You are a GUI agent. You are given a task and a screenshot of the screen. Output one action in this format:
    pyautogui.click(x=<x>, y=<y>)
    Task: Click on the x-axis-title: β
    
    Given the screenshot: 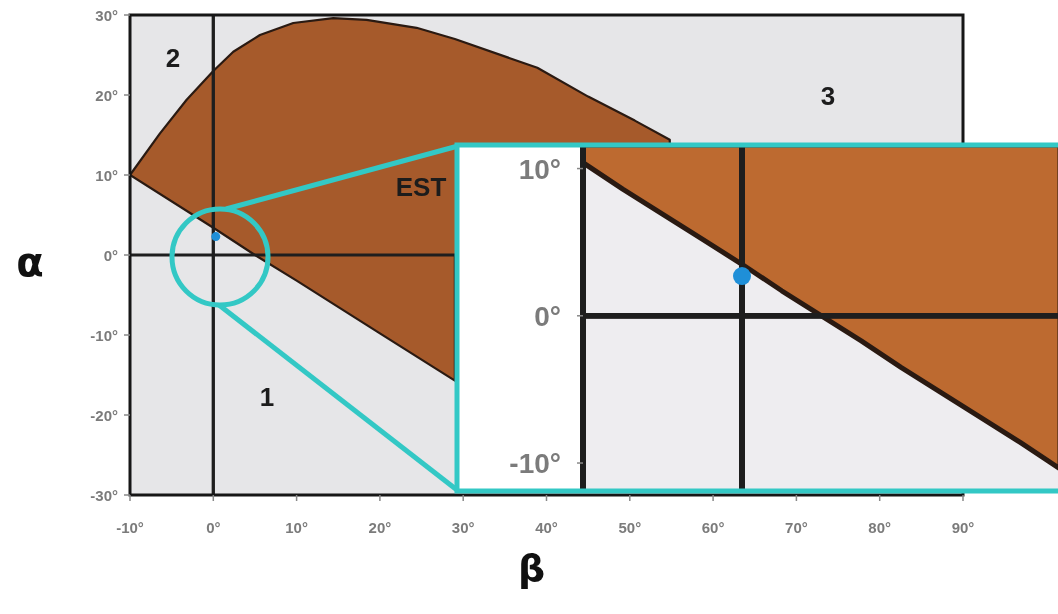 What is the action you would take?
    pyautogui.click(x=531, y=568)
    